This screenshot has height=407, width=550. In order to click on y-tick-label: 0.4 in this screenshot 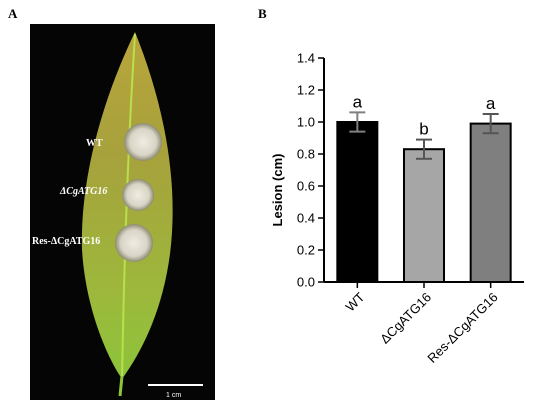, I will do `click(306, 218)`.